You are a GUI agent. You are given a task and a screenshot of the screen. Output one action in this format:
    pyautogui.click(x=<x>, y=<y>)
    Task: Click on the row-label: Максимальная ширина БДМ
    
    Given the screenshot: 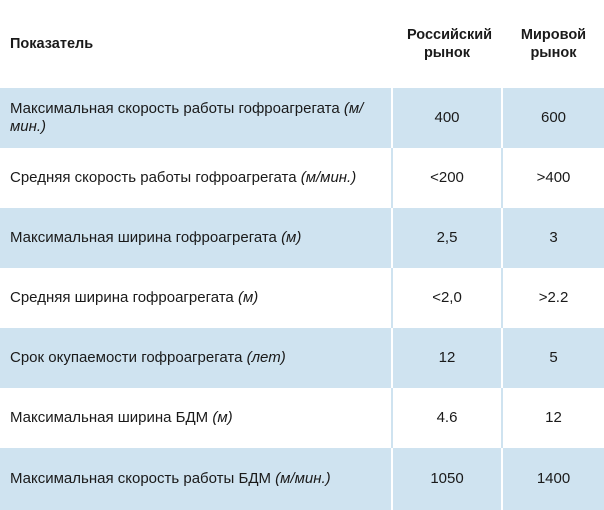 What is the action you would take?
    pyautogui.click(x=109, y=417)
    